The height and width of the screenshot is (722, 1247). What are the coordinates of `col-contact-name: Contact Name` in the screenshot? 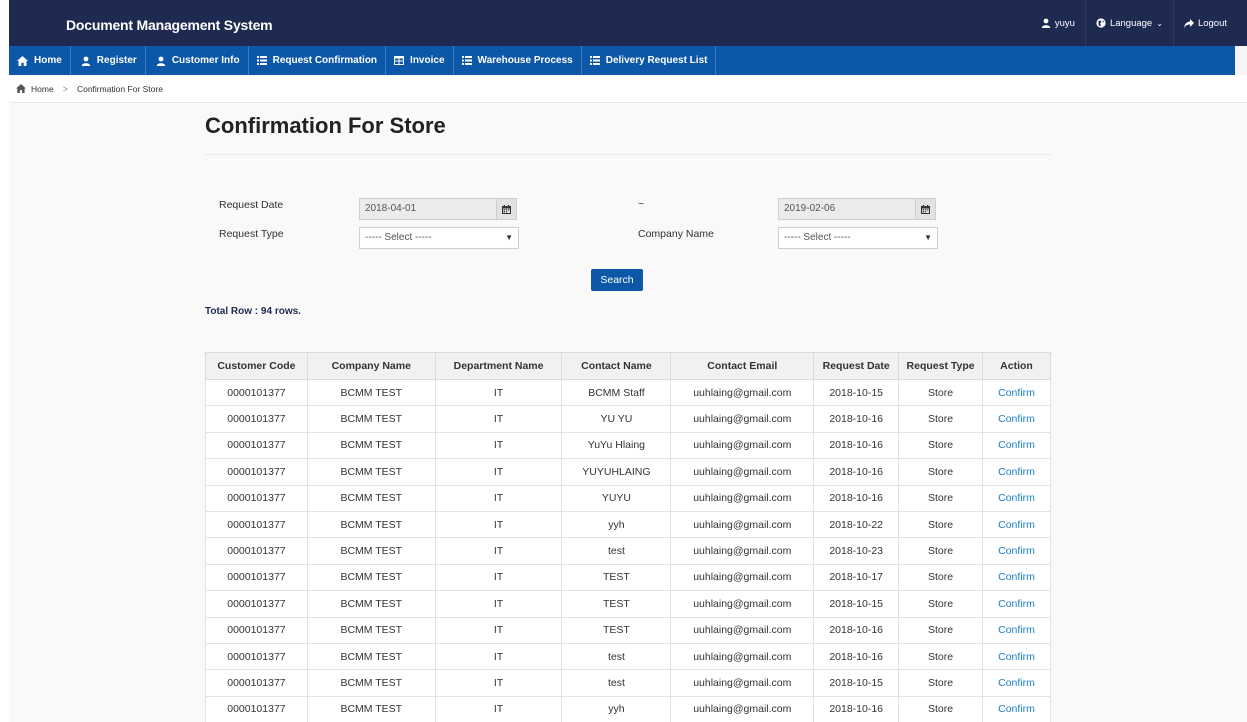 It's located at (616, 366).